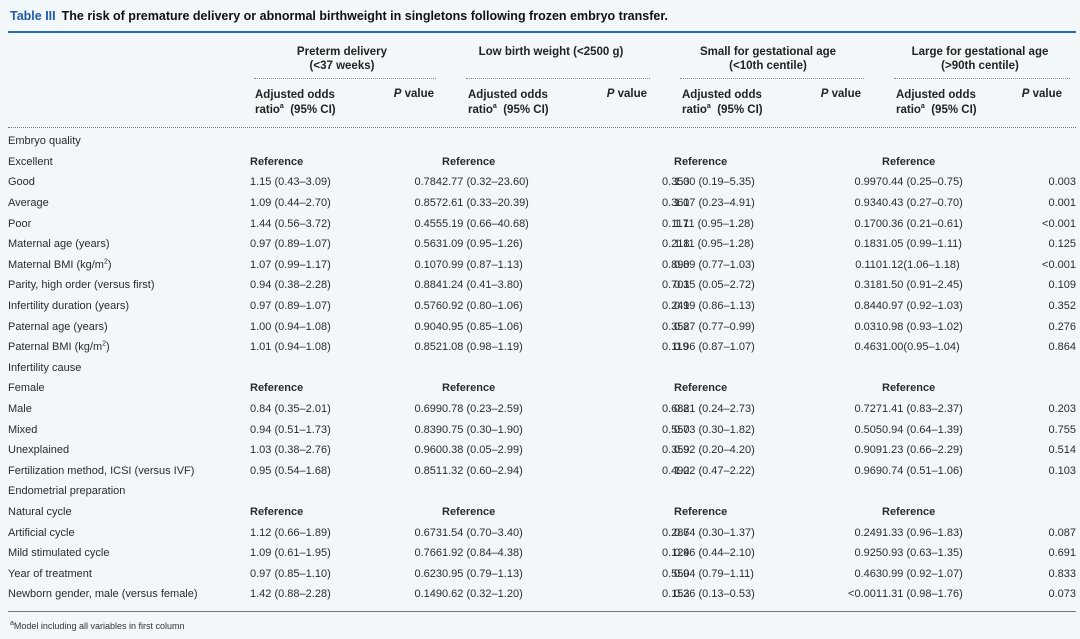  Describe the element at coordinates (482, 306) in the screenshot. I see `odds-ratio-cell: 0.92 (0.80–1.06)` at that location.